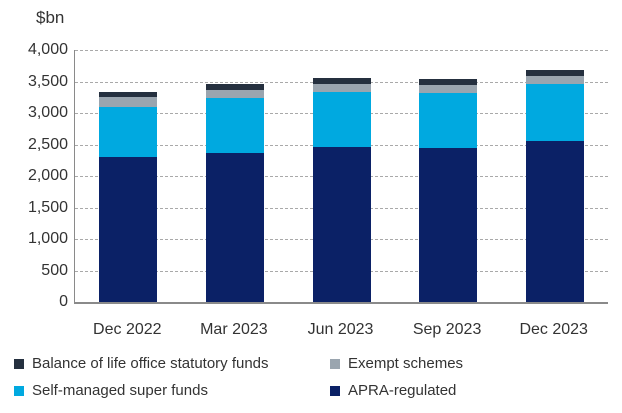 The image size is (622, 413). Describe the element at coordinates (63, 301) in the screenshot. I see `y-tick-label: 0` at that location.